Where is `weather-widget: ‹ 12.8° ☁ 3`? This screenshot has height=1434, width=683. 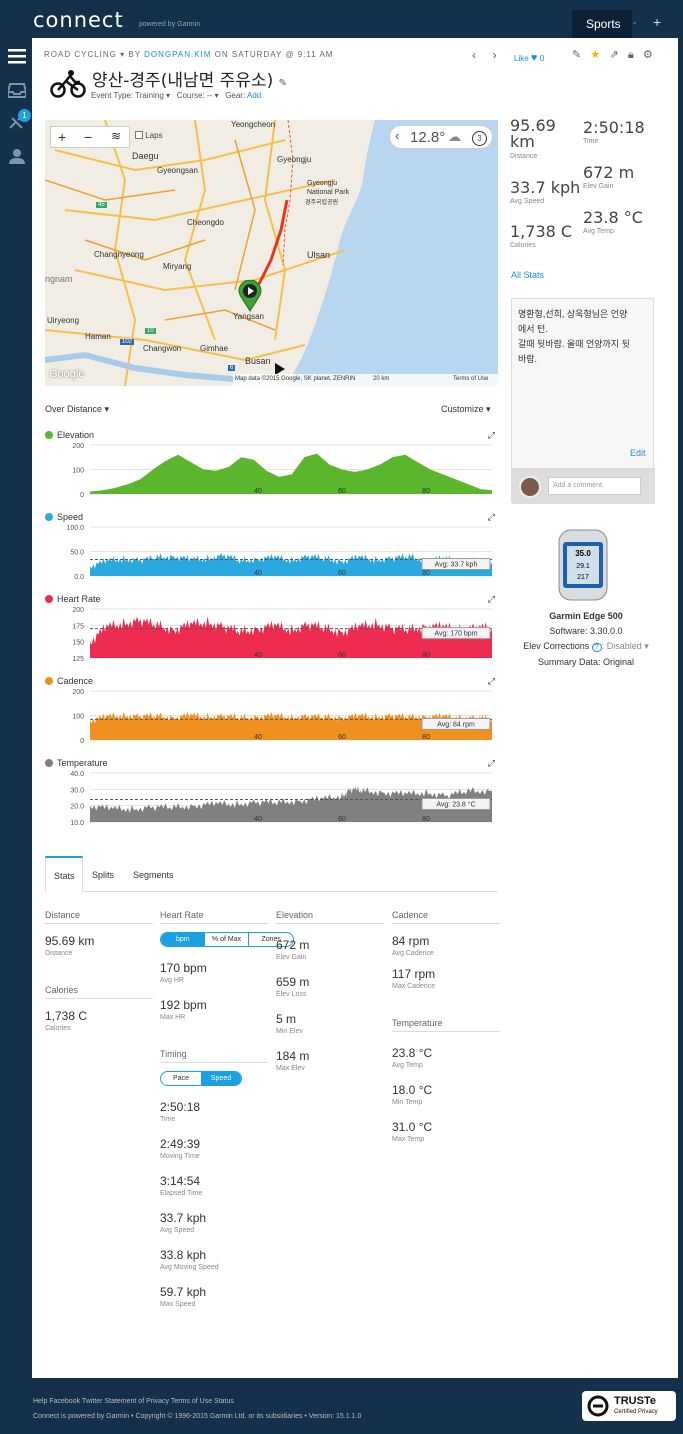
weather-widget: ‹ 12.8° ☁ 3 is located at coordinates (441, 137).